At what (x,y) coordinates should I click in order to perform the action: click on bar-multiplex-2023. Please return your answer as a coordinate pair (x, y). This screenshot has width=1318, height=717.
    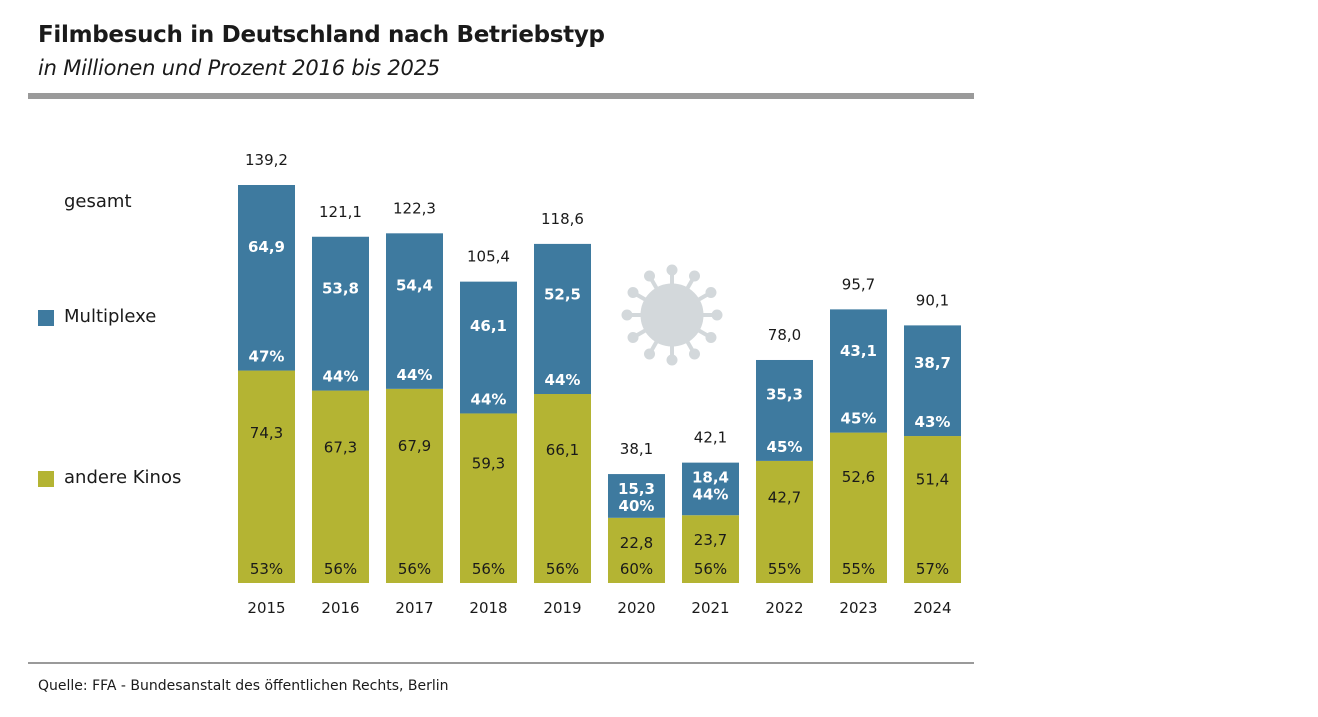
    Looking at the image, I should click on (858, 371).